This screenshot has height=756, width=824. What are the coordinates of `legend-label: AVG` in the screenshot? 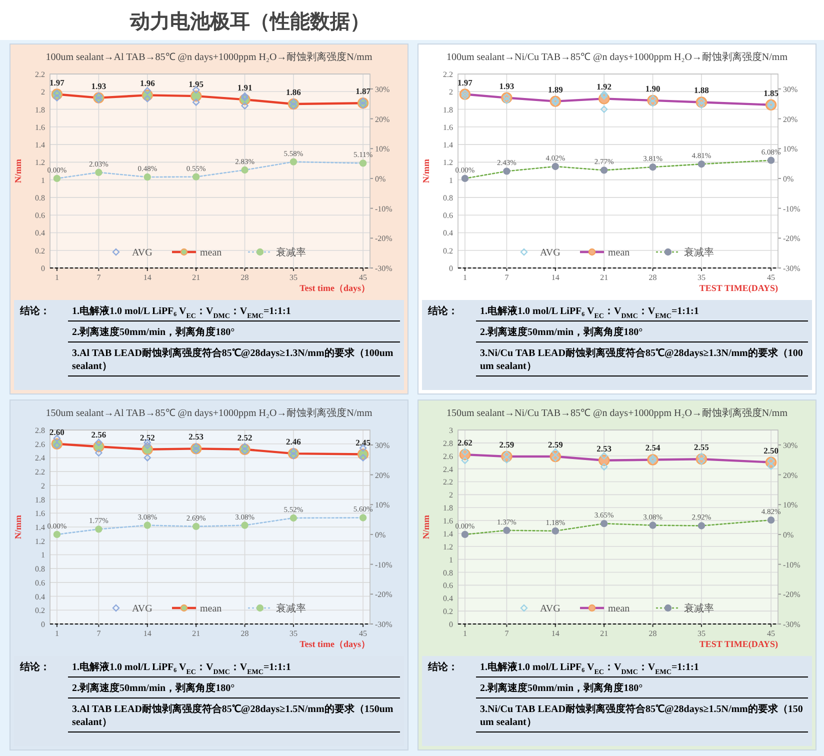 It's located at (550, 253).